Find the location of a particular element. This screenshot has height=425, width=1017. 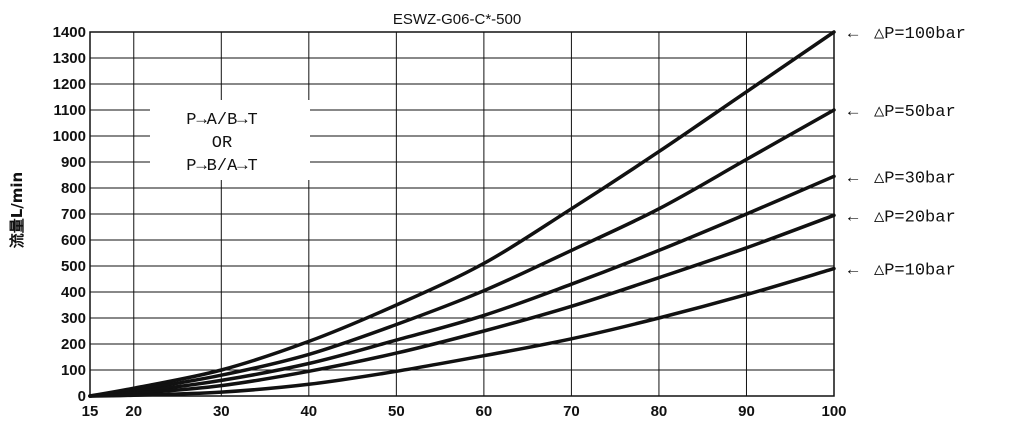

y-tick-label: 1300 is located at coordinates (69, 58).